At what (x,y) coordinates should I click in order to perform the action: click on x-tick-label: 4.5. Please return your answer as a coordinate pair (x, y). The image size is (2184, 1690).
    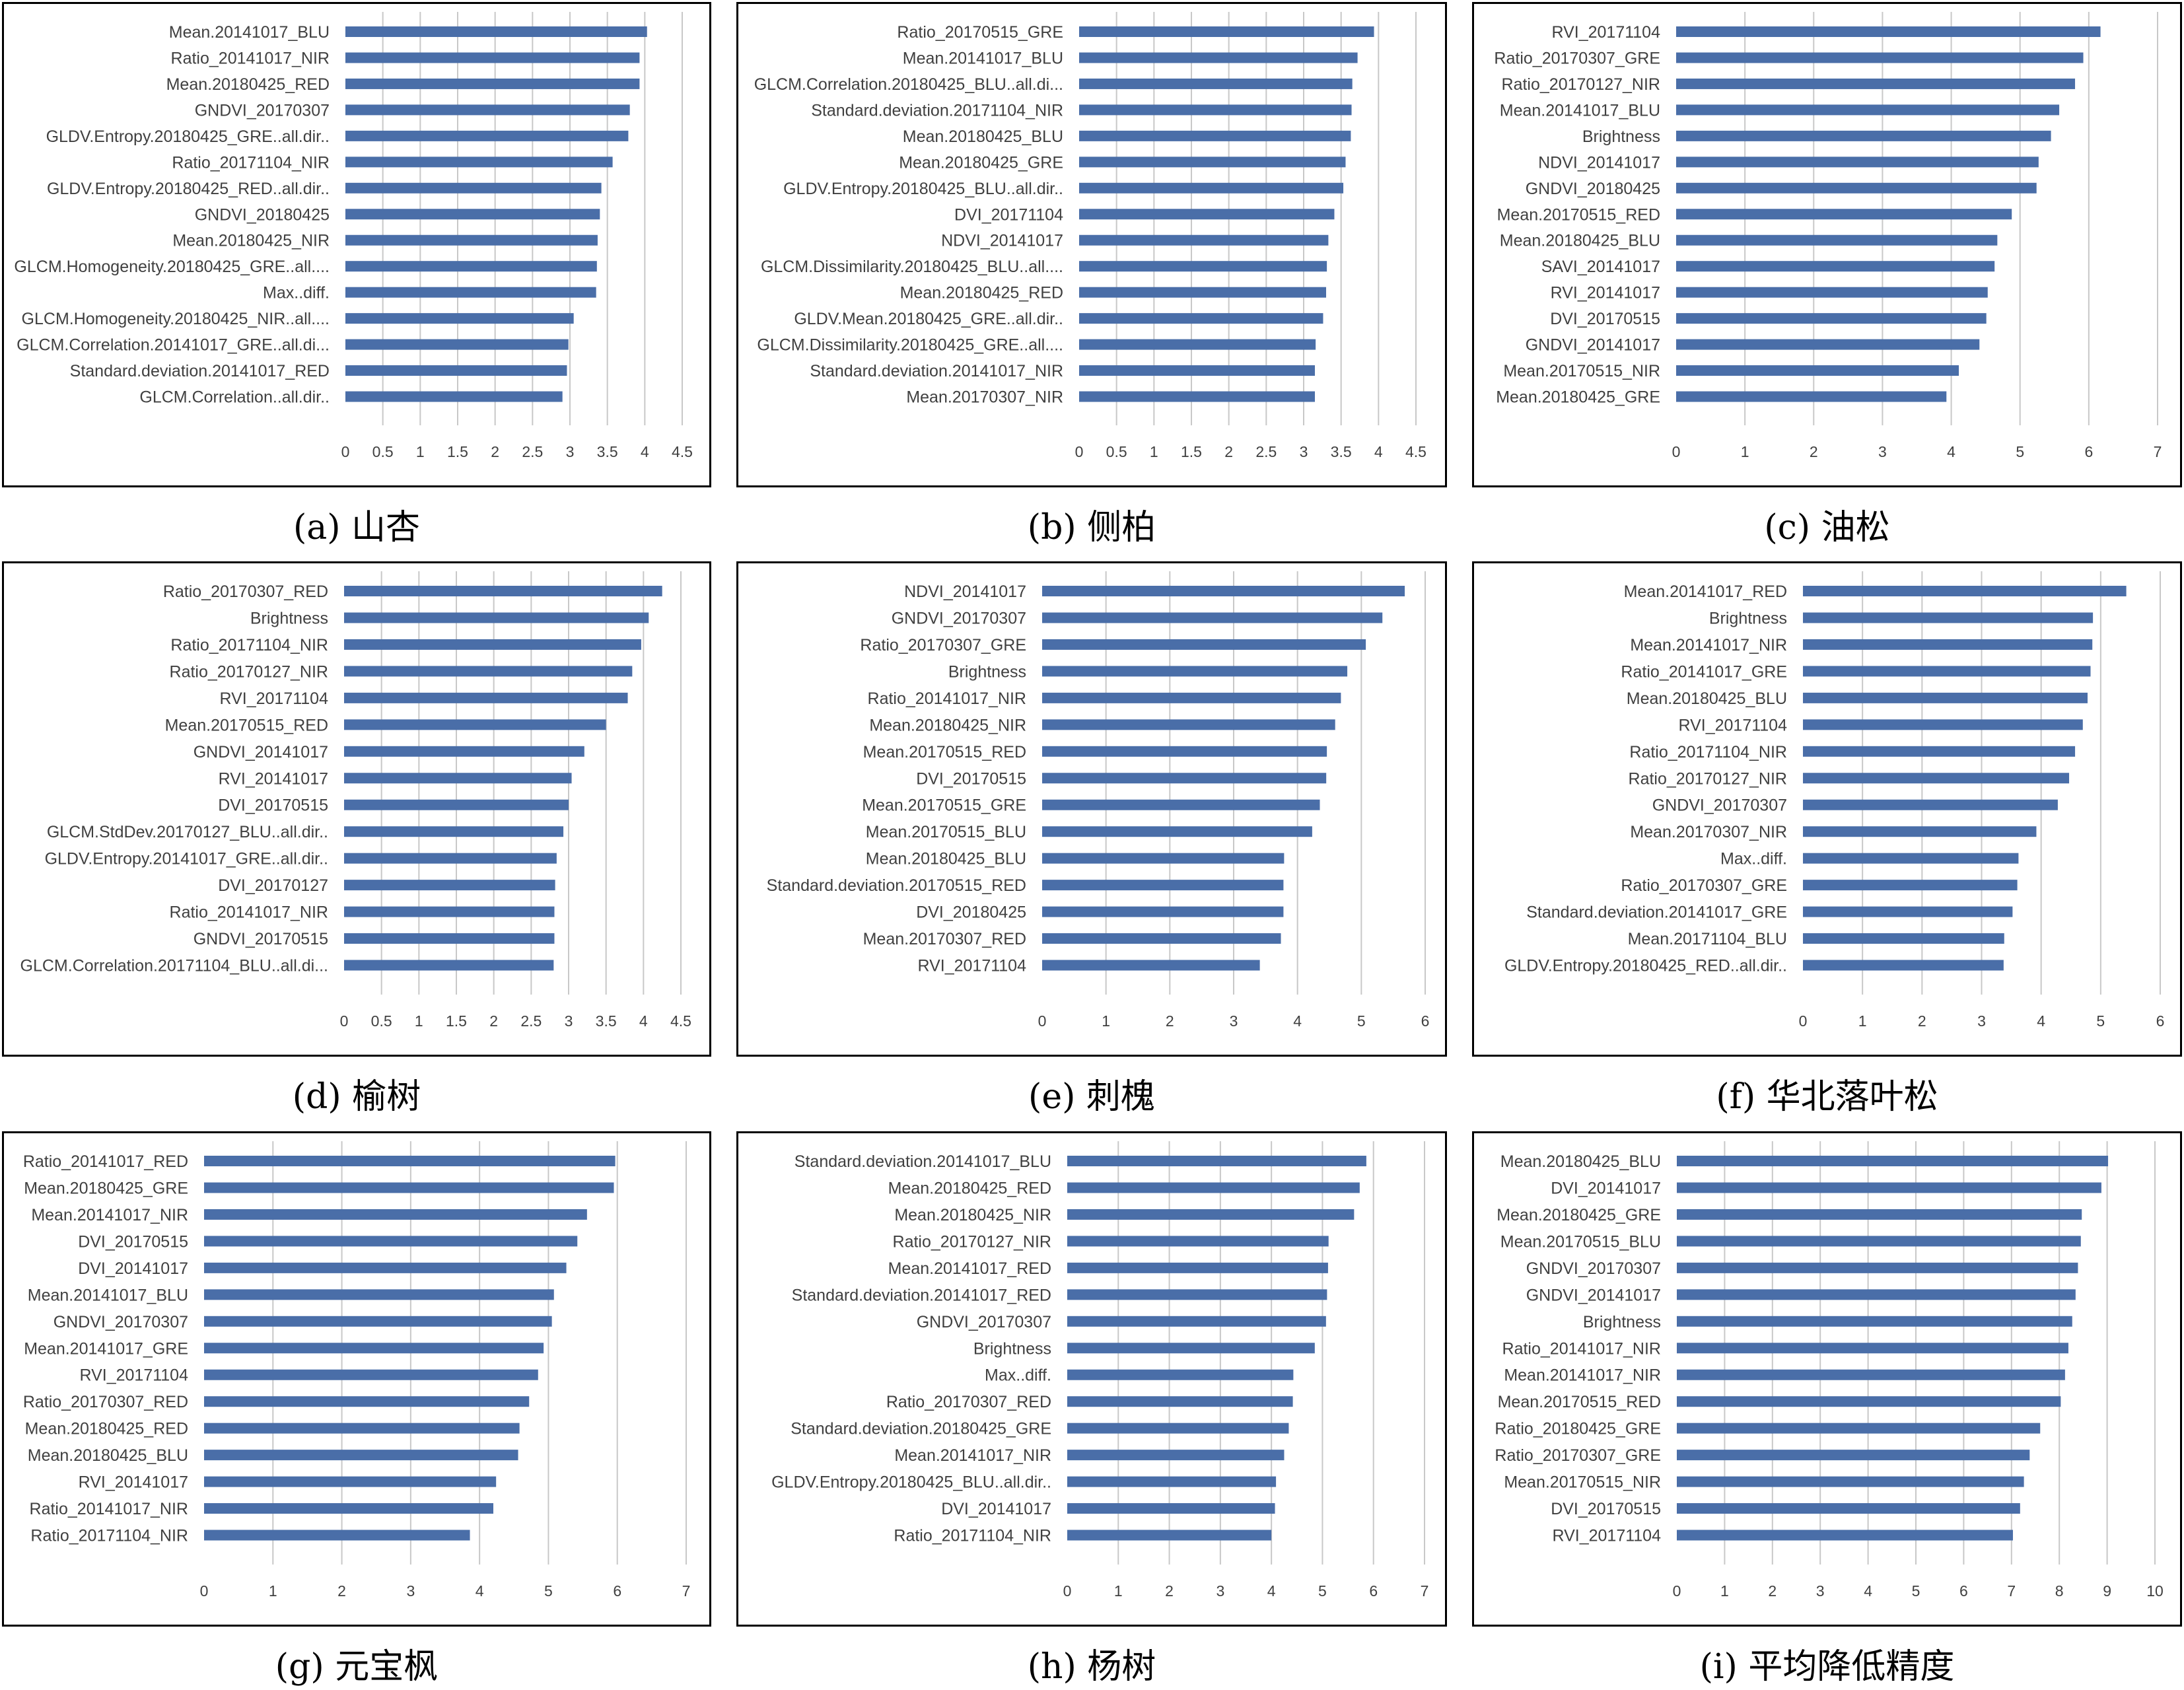
    Looking at the image, I should click on (1416, 451).